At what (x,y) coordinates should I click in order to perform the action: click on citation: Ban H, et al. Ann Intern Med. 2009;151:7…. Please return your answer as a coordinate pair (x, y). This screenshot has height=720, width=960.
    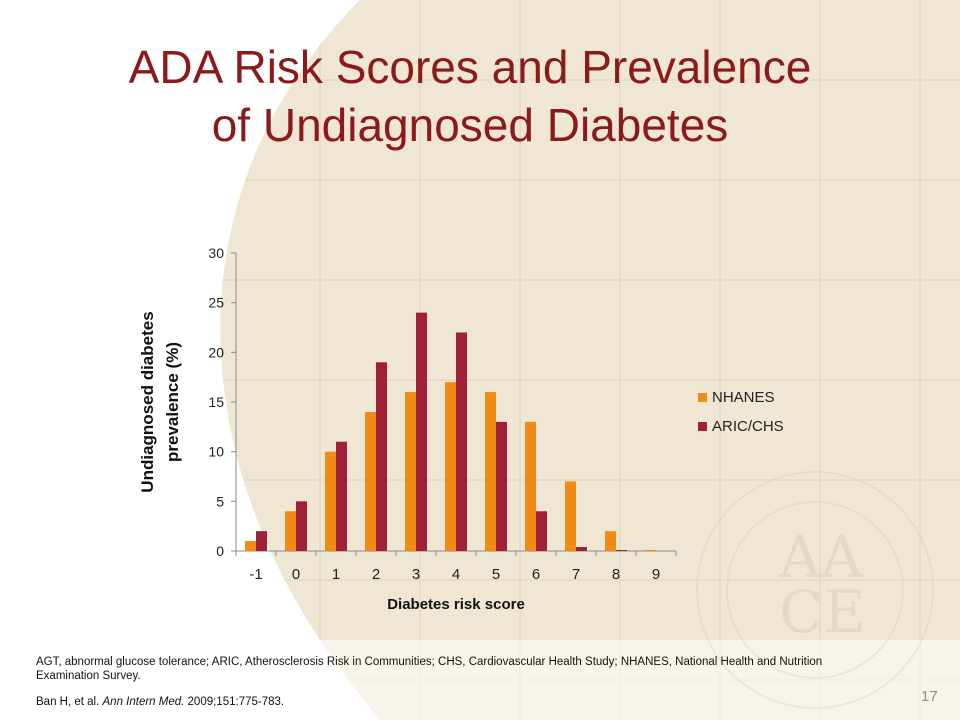
    Looking at the image, I should click on (160, 702).